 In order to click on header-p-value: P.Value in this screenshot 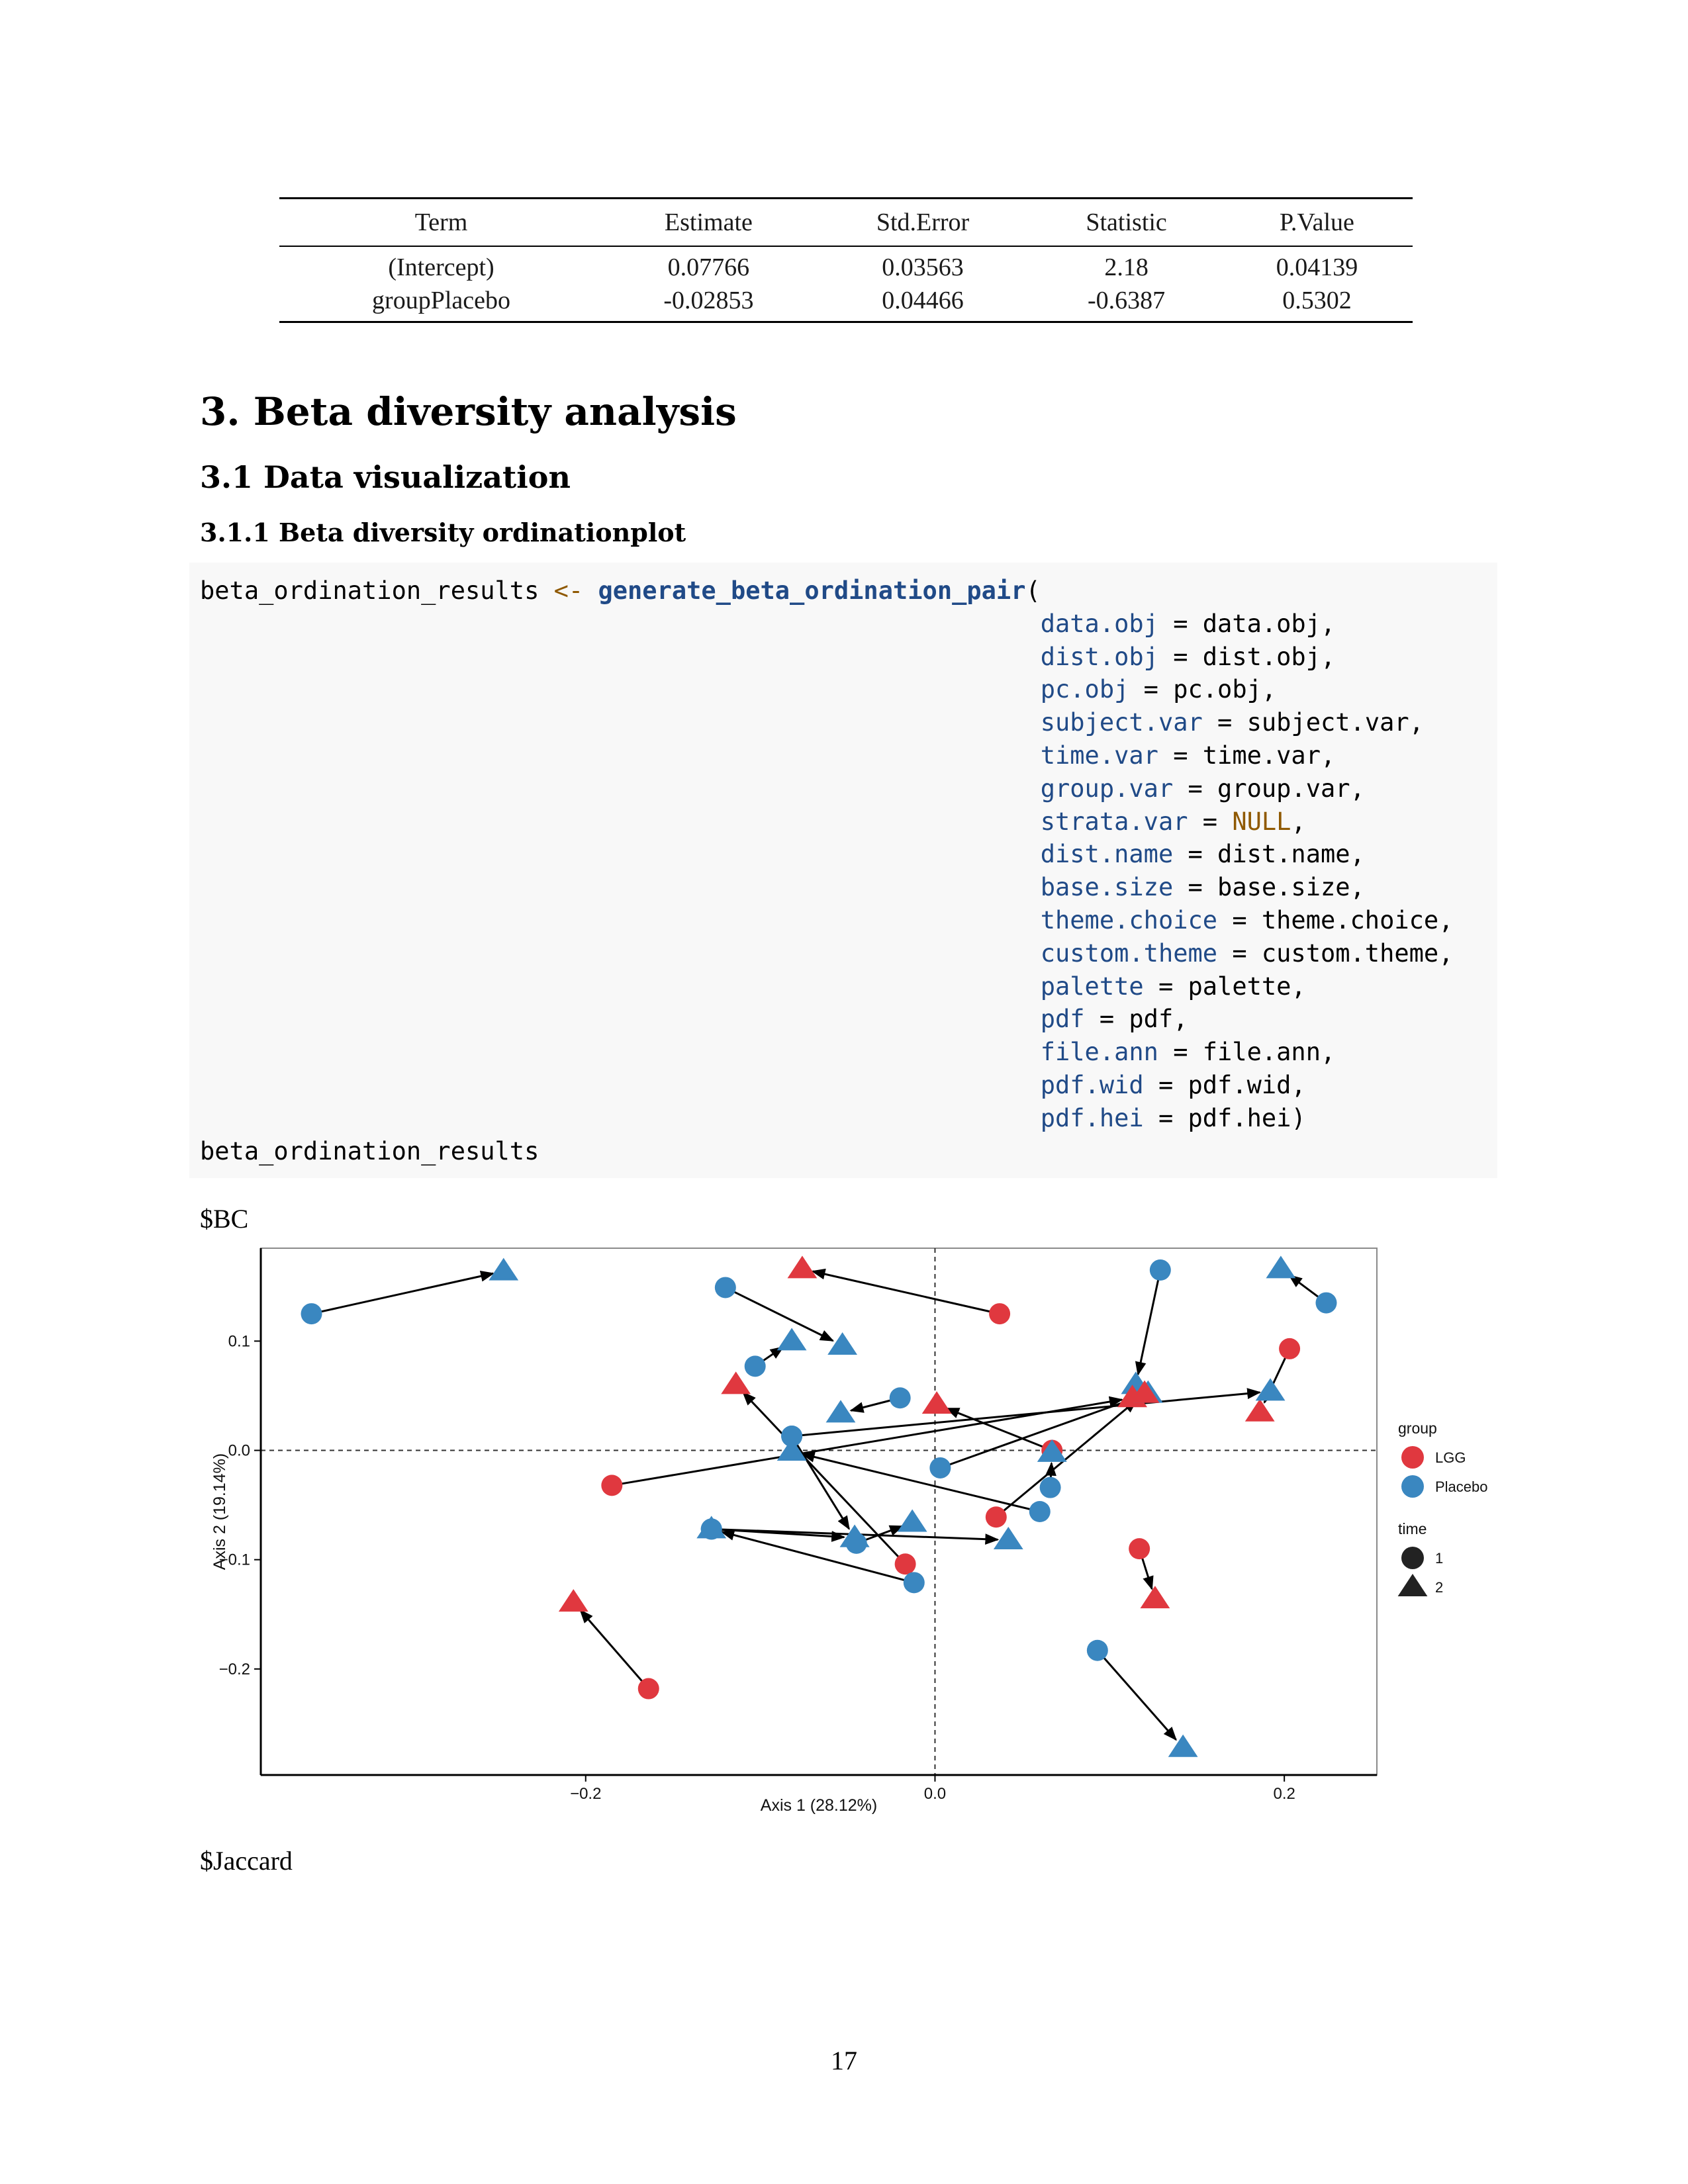, I will do `click(1316, 222)`.